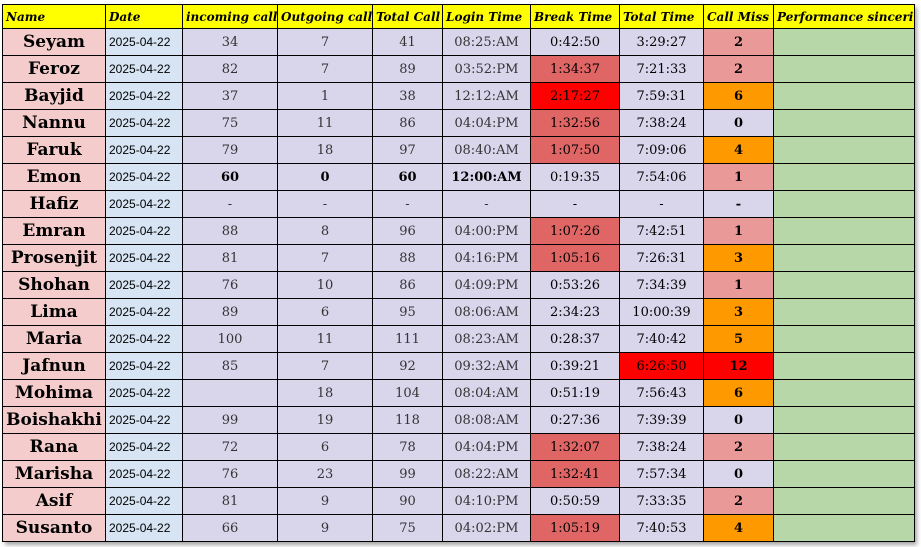 The width and height of the screenshot is (921, 547). I want to click on outgoing-call-cell: 23, so click(325, 474).